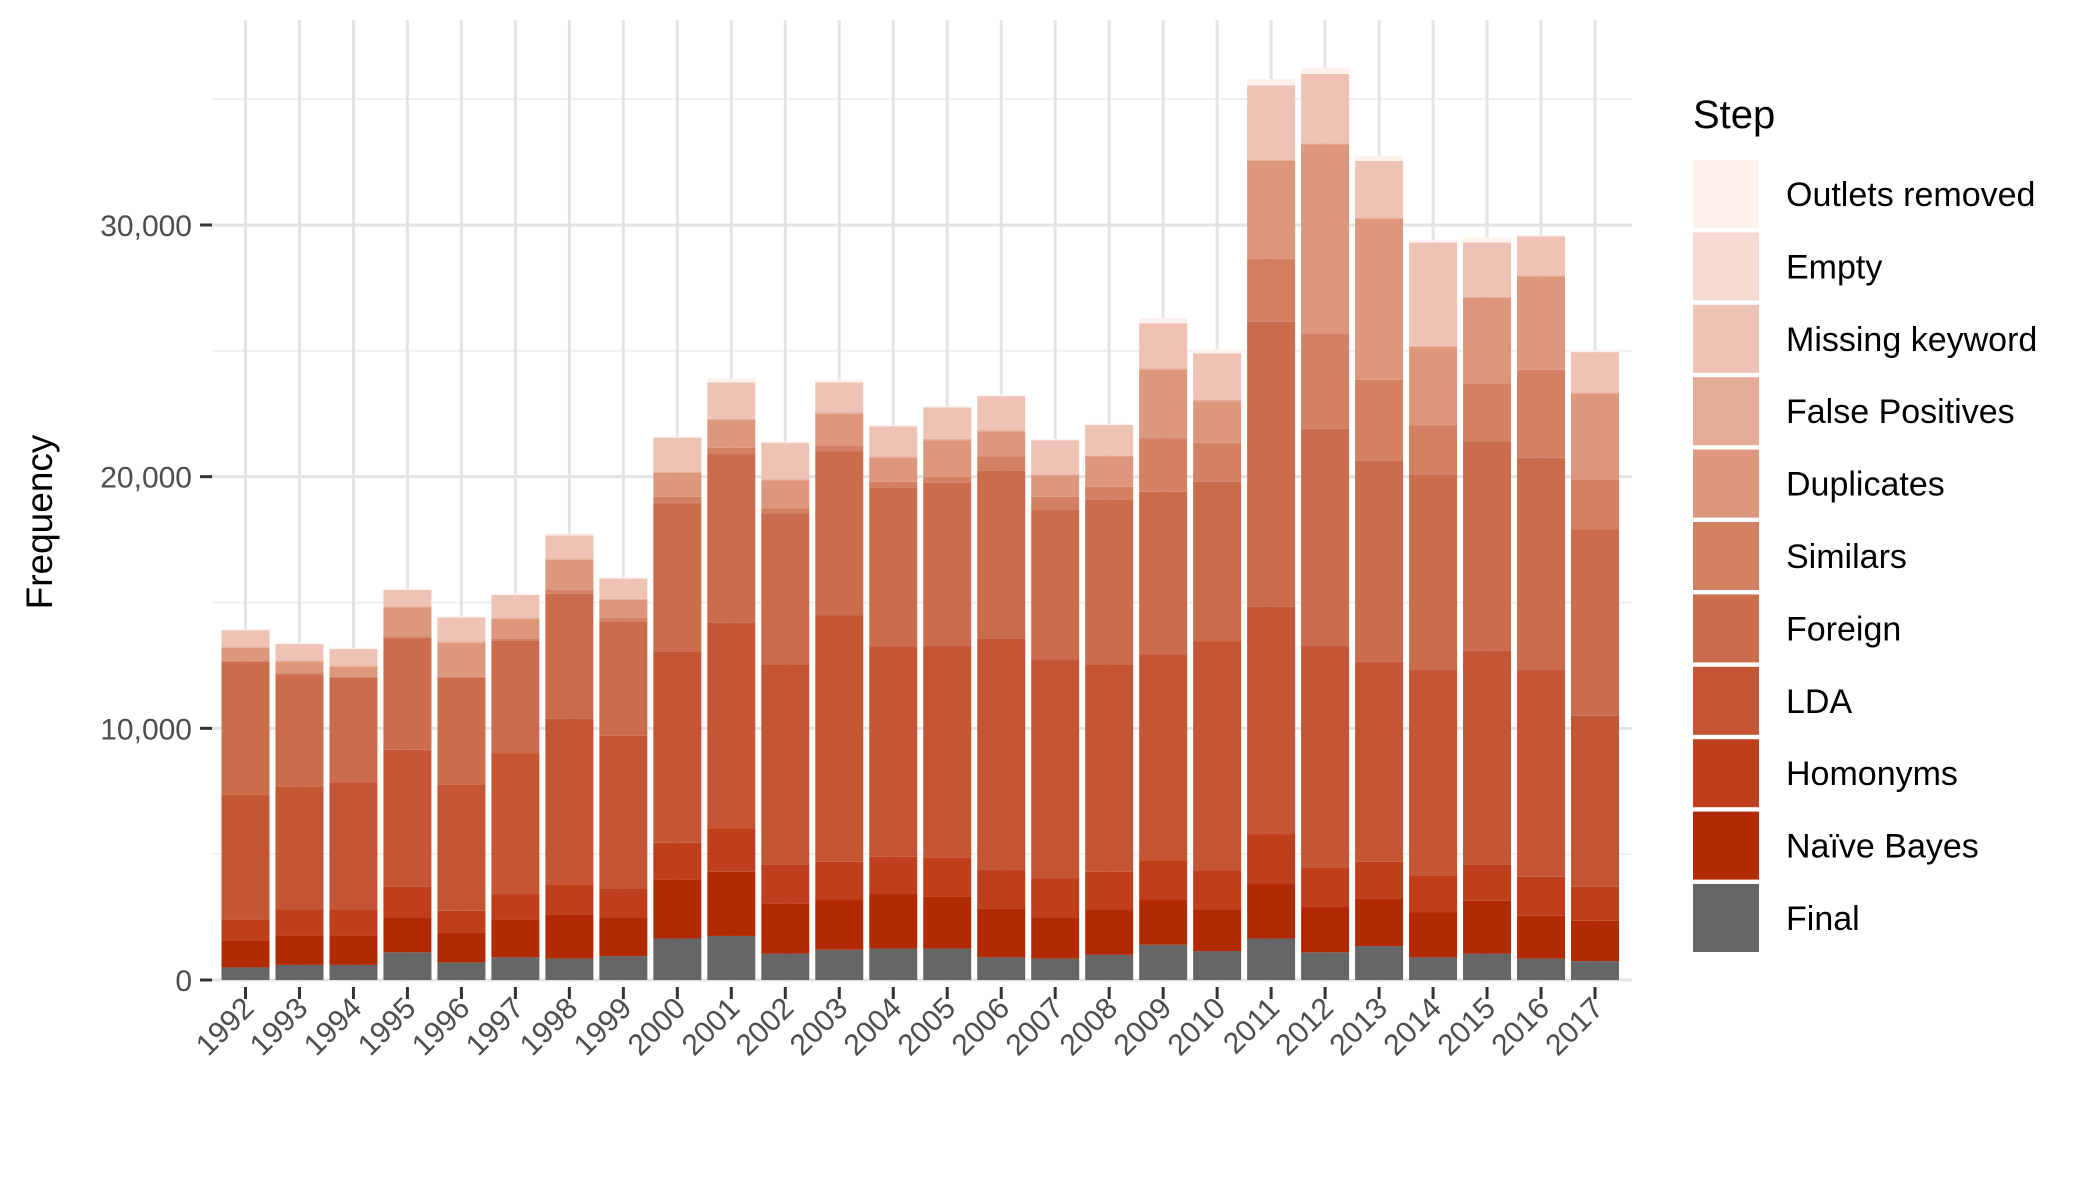 The image size is (2100, 1200). What do you see at coordinates (353, 813) in the screenshot?
I see `bar-stack-1994` at bounding box center [353, 813].